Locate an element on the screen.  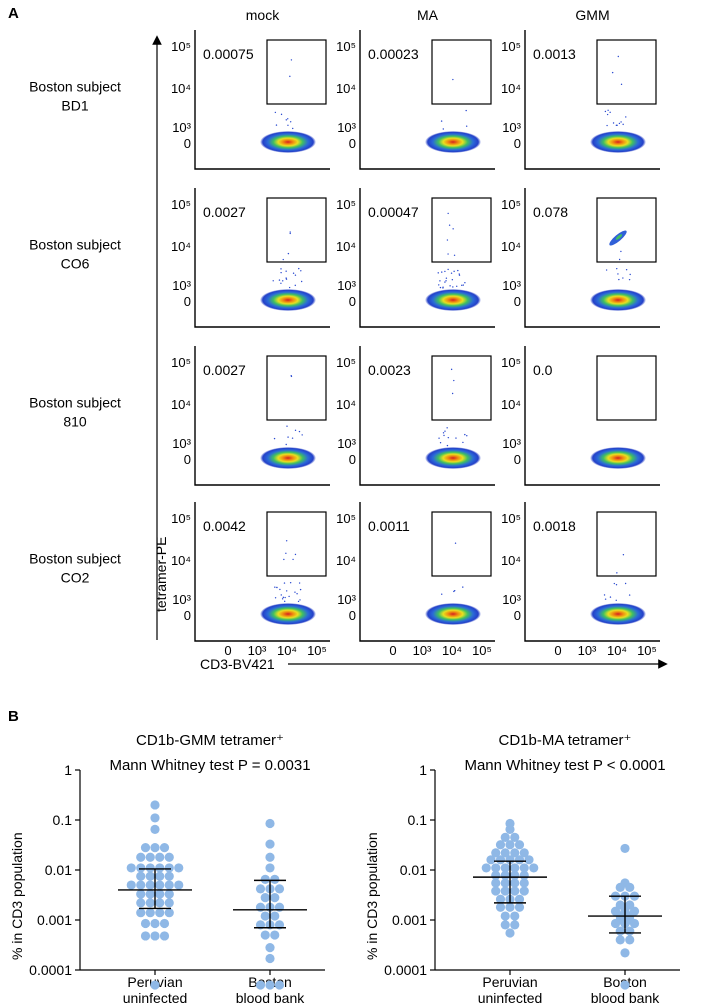
y-axis-label: % in CD3 population is located at coordinates (372, 896).